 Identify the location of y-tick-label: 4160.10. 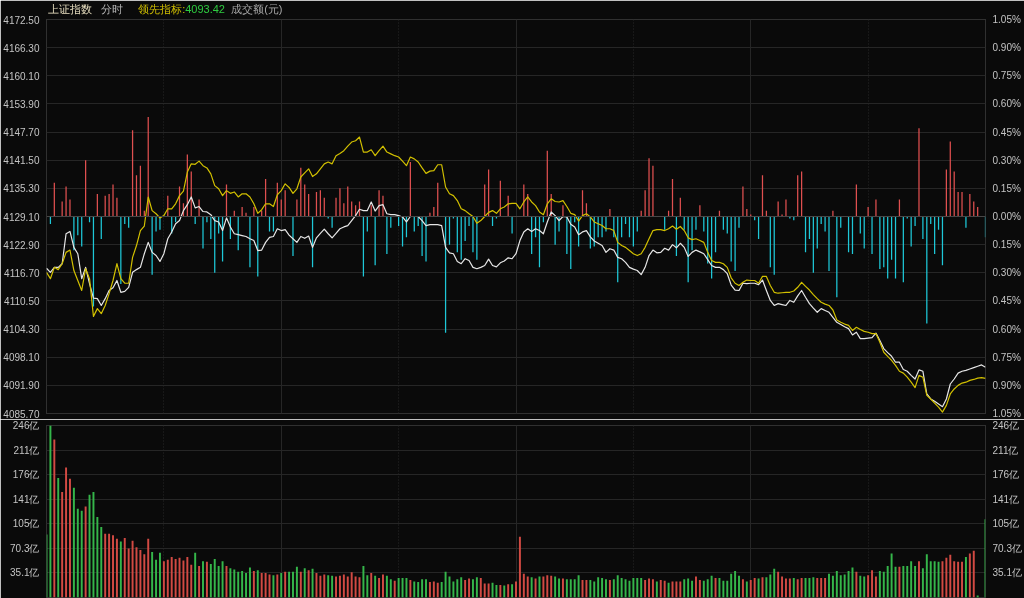
(21, 76).